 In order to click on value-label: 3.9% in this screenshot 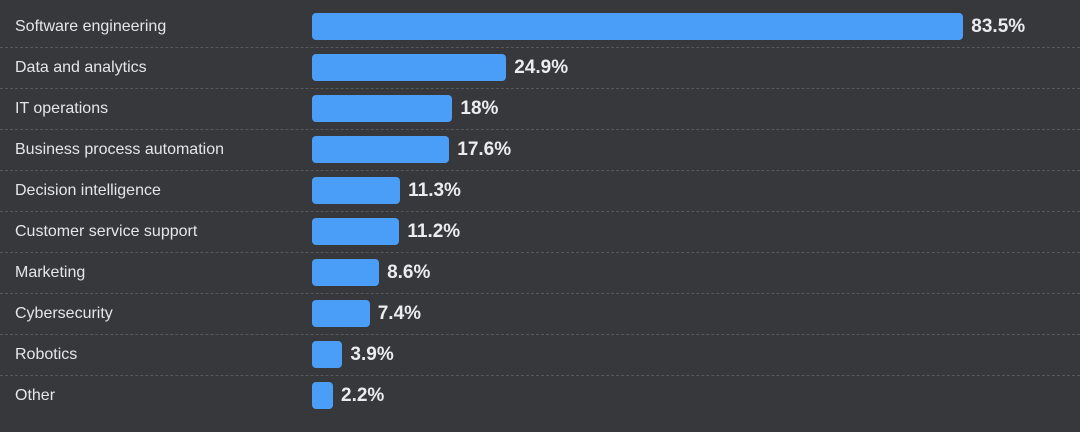, I will do `click(372, 354)`.